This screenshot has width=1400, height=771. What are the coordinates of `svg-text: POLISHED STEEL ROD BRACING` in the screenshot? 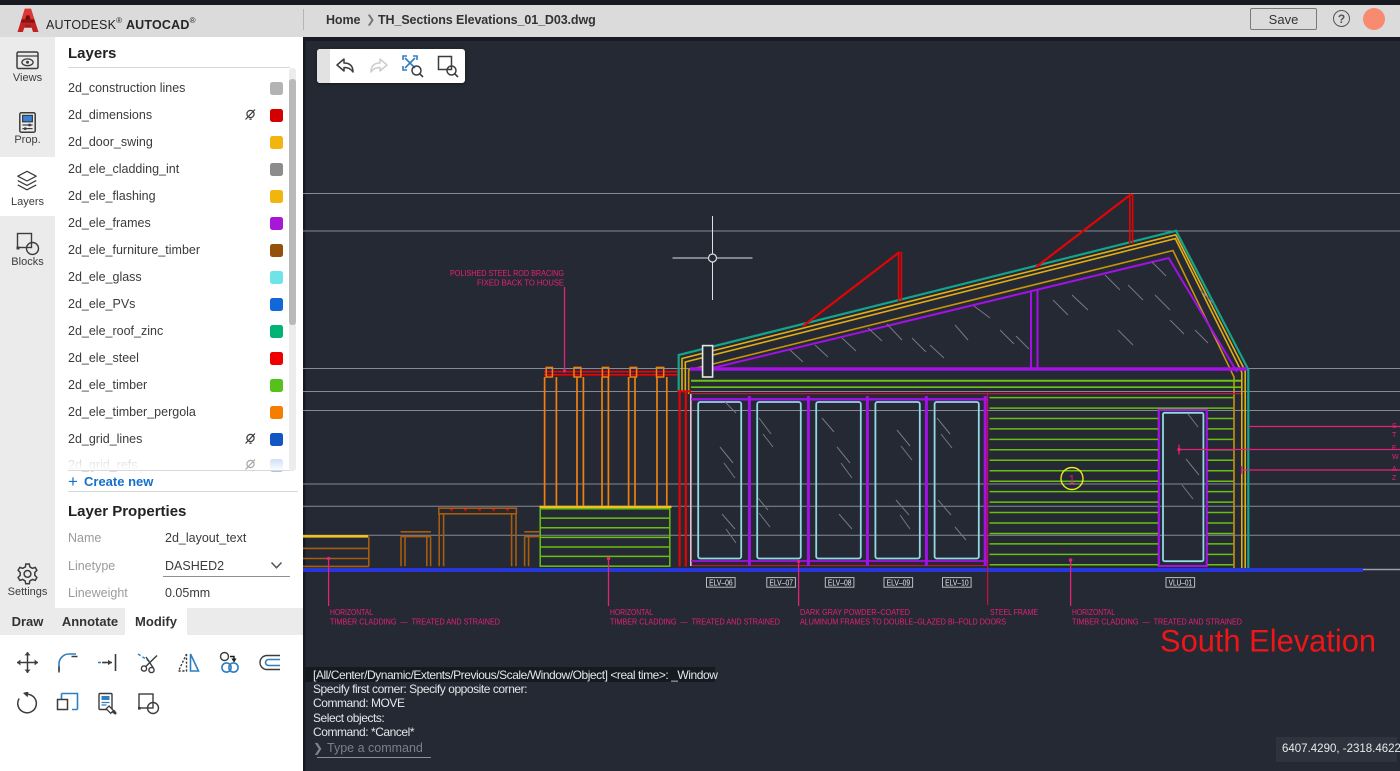 It's located at (507, 273).